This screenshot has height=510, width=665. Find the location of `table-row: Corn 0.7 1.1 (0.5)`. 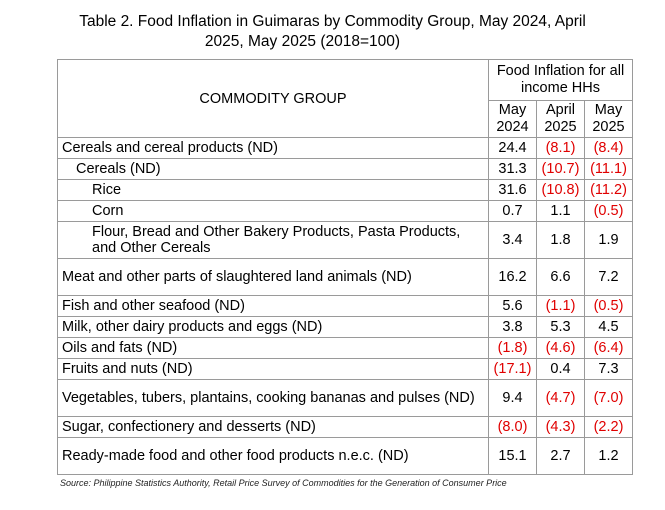

table-row: Corn 0.7 1.1 (0.5) is located at coordinates (345, 211).